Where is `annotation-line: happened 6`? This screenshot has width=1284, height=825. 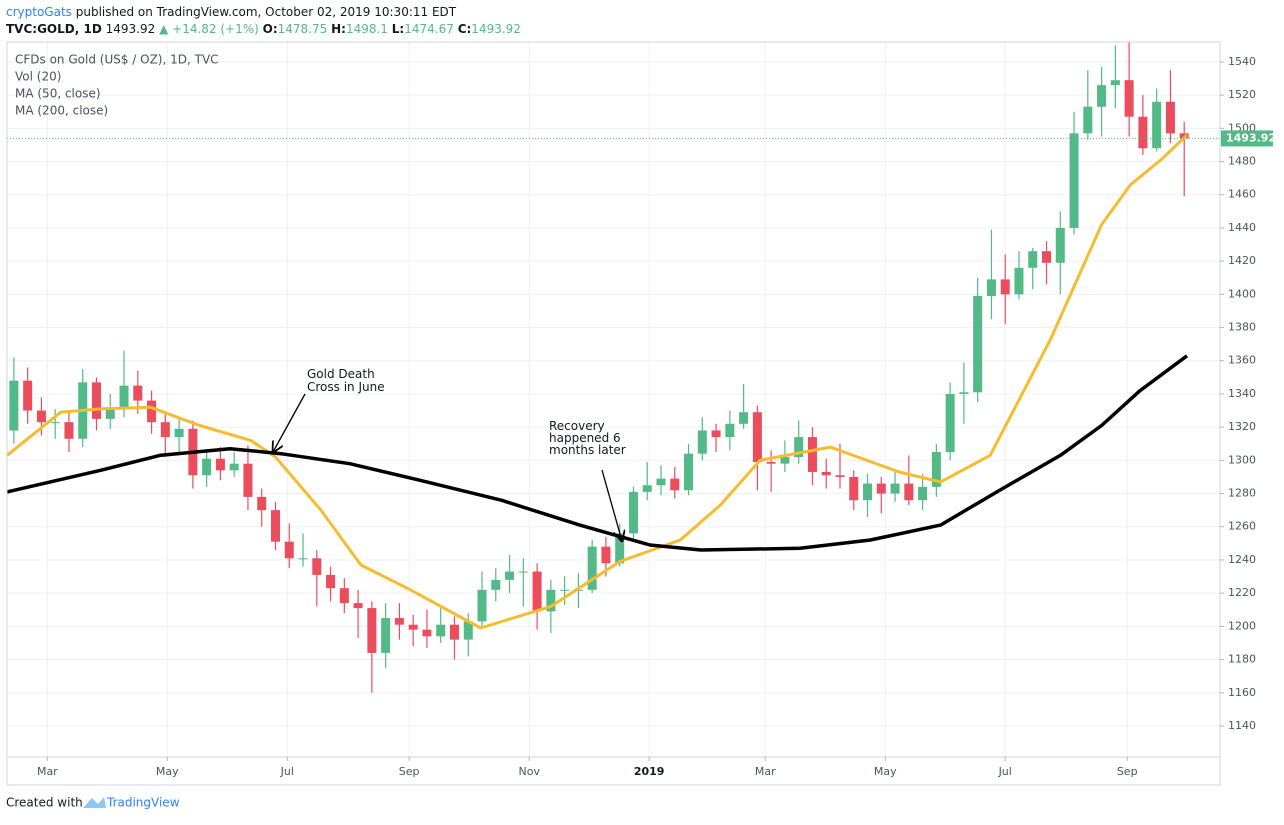 annotation-line: happened 6 is located at coordinates (585, 438).